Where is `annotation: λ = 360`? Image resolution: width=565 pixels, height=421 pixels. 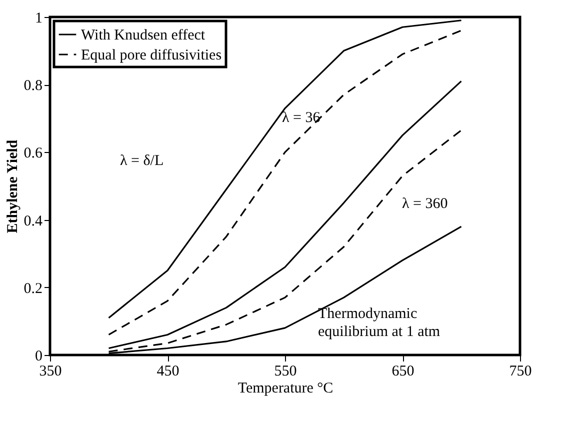 annotation: λ = 360 is located at coordinates (425, 204).